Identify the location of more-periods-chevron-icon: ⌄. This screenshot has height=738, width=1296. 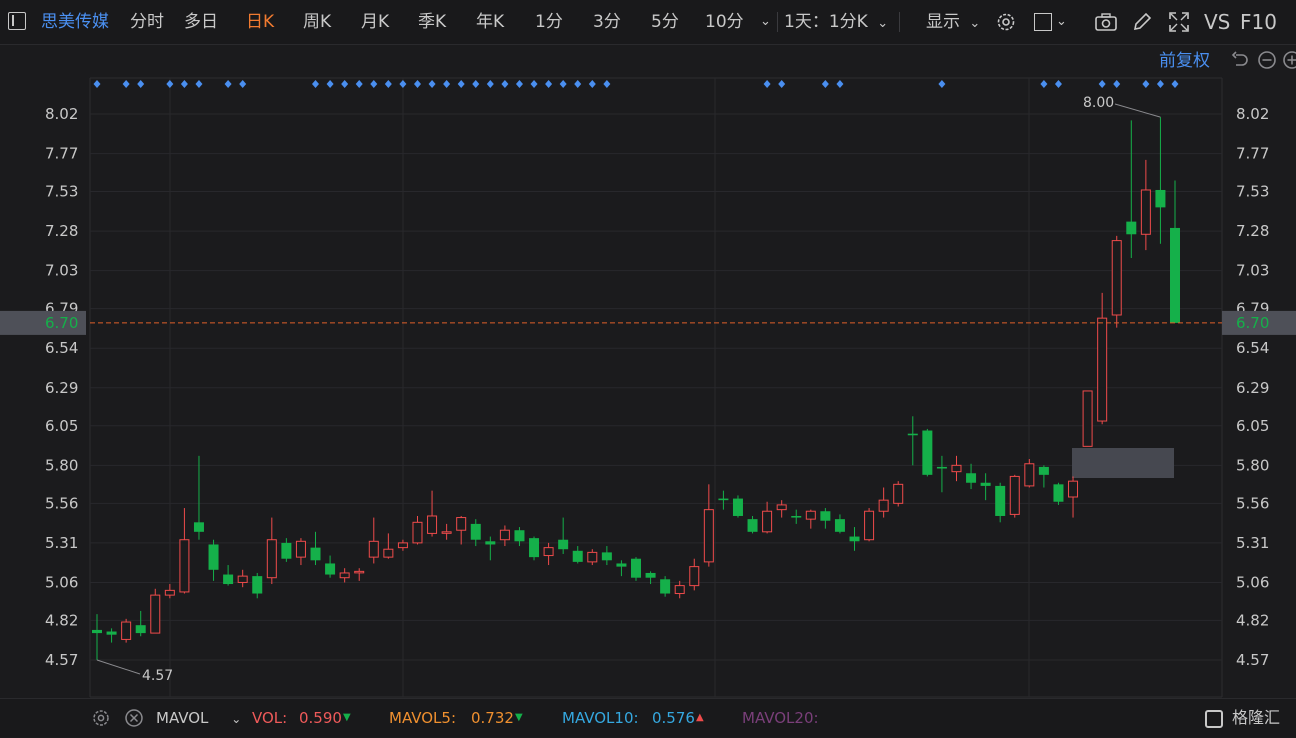
(765, 21).